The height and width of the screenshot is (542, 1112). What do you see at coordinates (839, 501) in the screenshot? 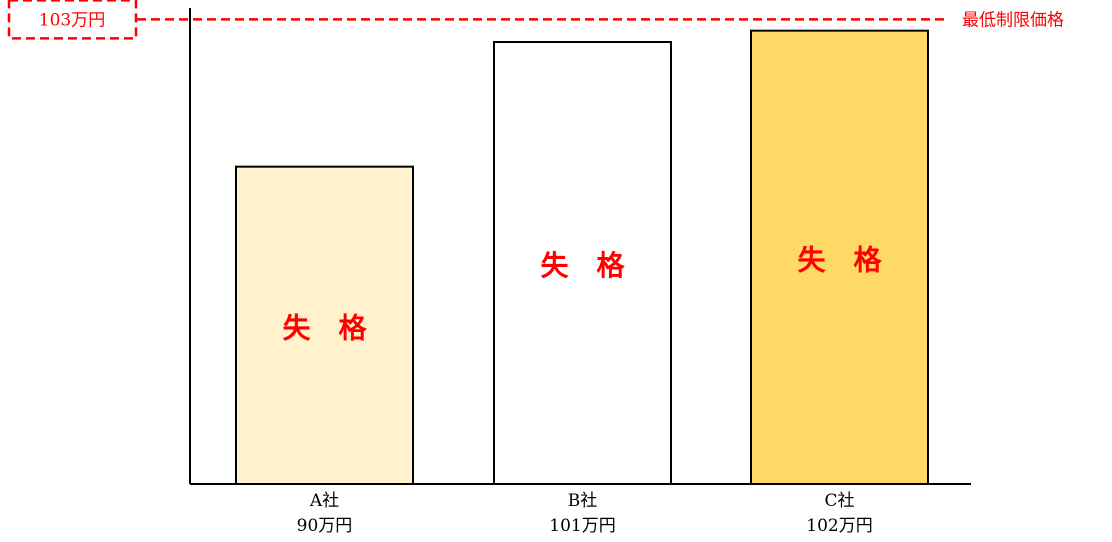
I see `category-label: C社` at bounding box center [839, 501].